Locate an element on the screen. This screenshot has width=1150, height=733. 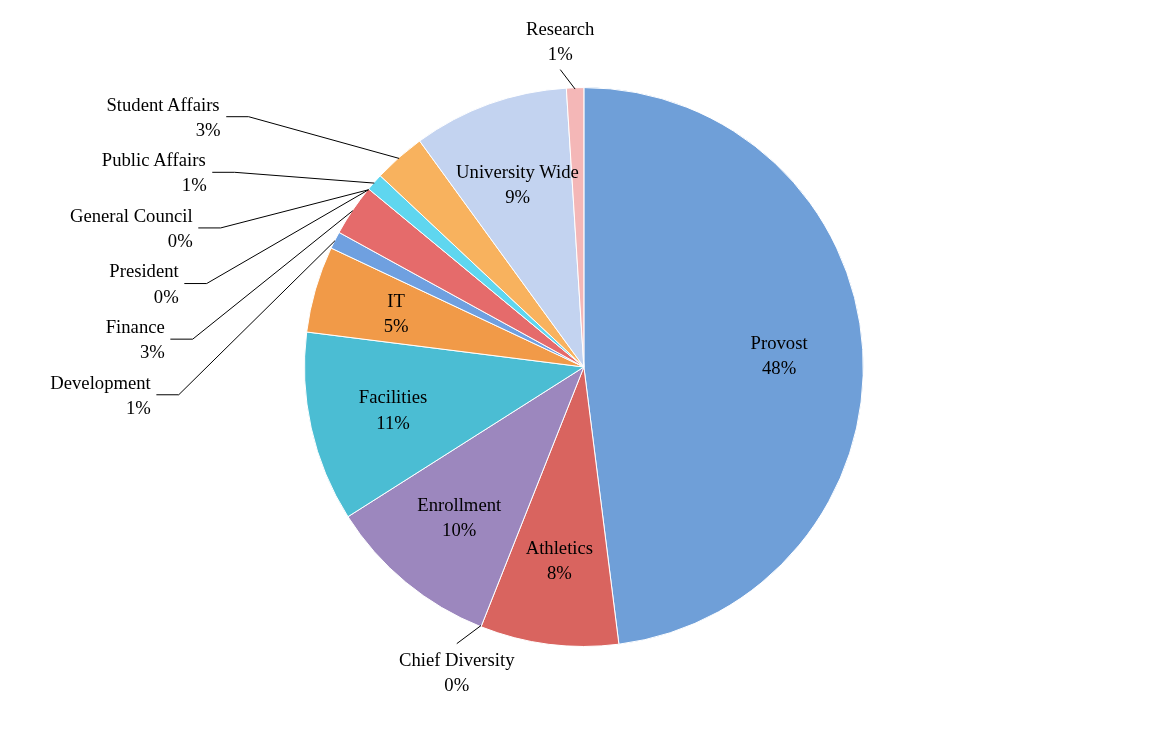
slice-label: Provost is located at coordinates (779, 342).